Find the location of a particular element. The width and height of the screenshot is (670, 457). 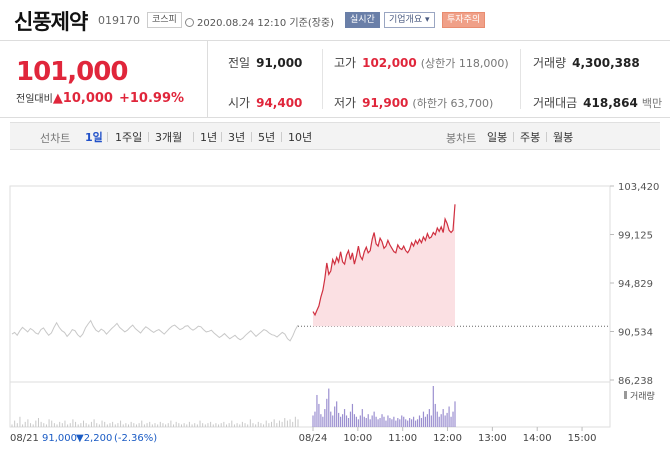

x-tick-label: 12:00 is located at coordinates (447, 438).